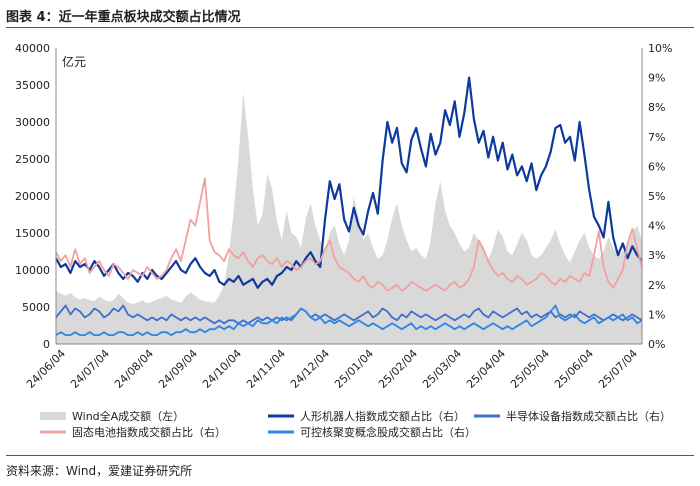 The height and width of the screenshot is (486, 700). Describe the element at coordinates (32, 233) in the screenshot. I see `left-tick-label: 15000` at that location.